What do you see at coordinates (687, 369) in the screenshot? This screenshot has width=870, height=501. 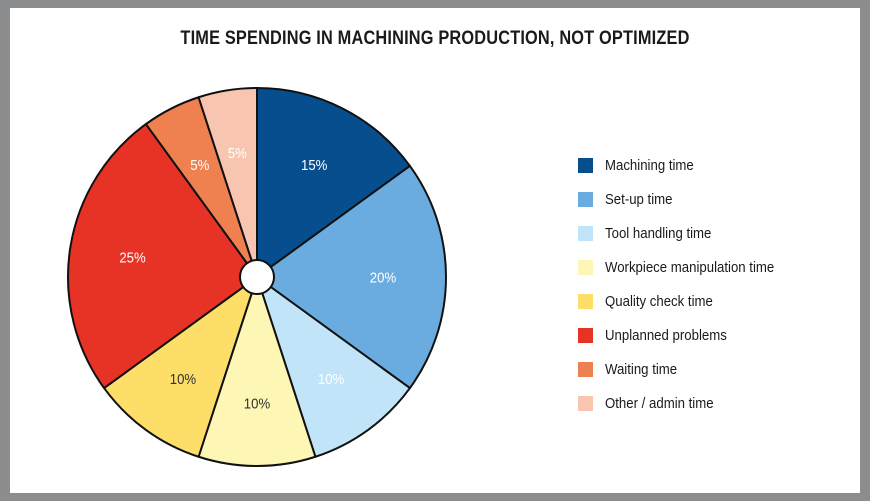 I see `legend-item: Waiting time` at bounding box center [687, 369].